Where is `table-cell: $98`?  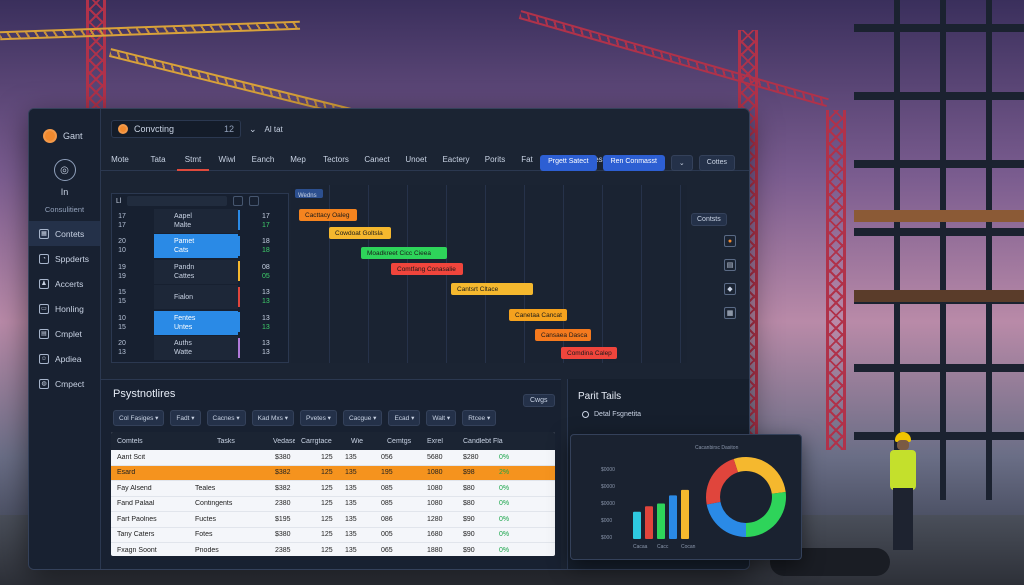 table-cell: $98 is located at coordinates (469, 473).